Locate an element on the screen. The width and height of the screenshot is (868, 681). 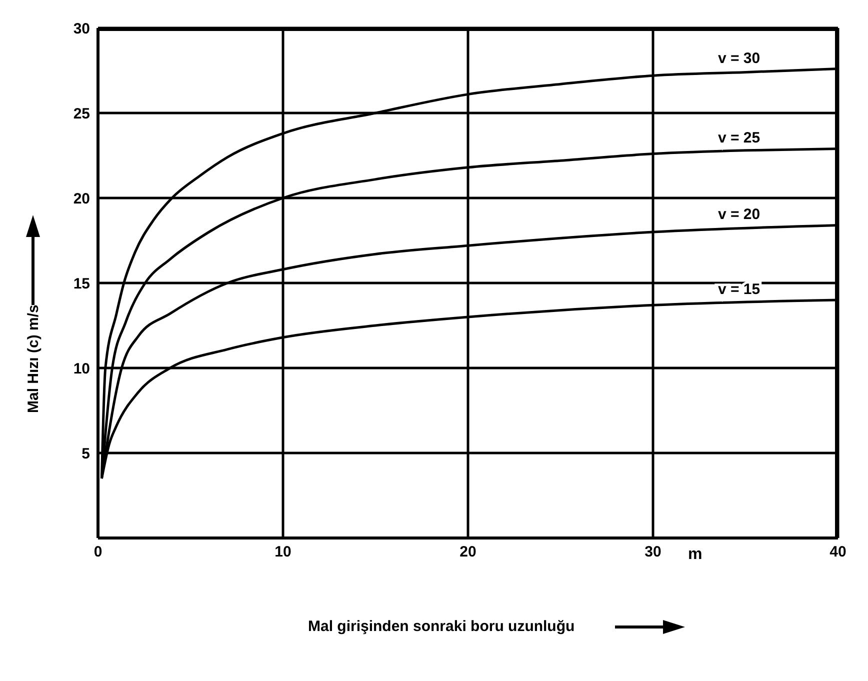
y-axis-title: Mal Hızı (c) m/s is located at coordinates (33, 358).